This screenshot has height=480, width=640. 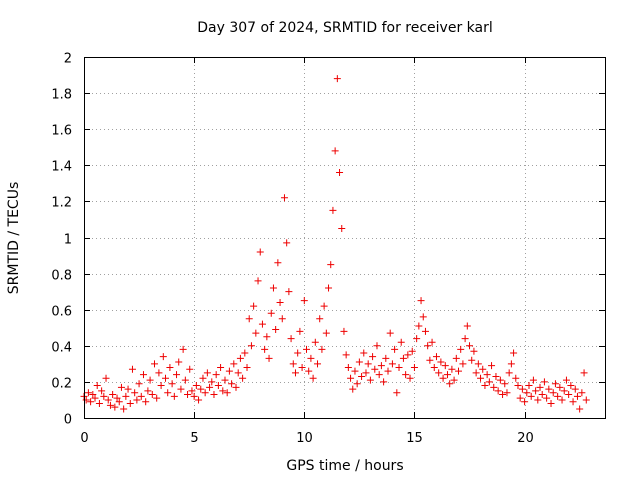 What do you see at coordinates (68, 420) in the screenshot?
I see `y-tick-label: 0` at bounding box center [68, 420].